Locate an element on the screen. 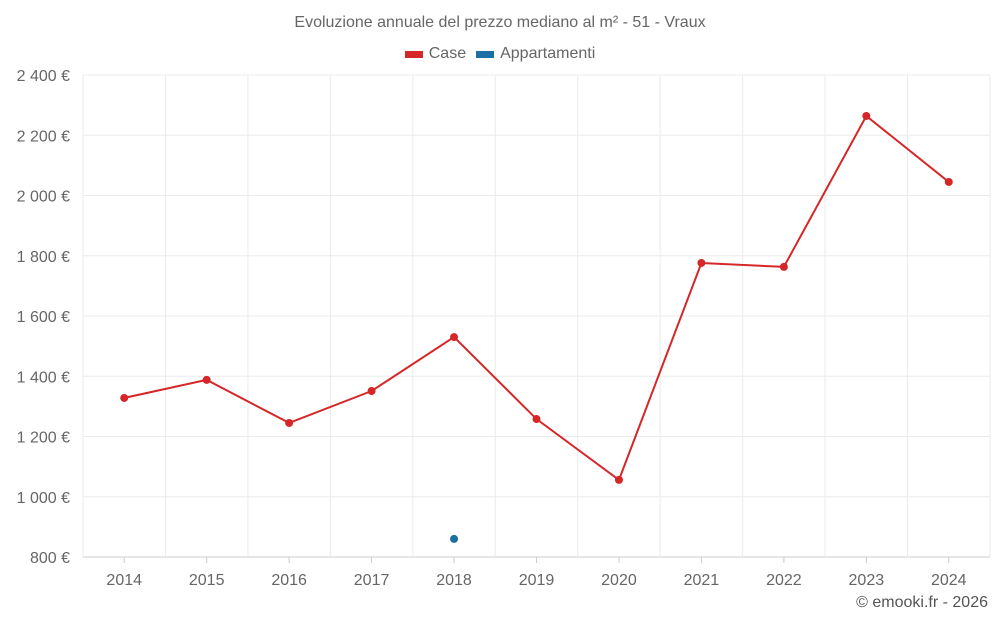 The height and width of the screenshot is (625, 1000). y-tick-label: 1 200 € is located at coordinates (43, 438).